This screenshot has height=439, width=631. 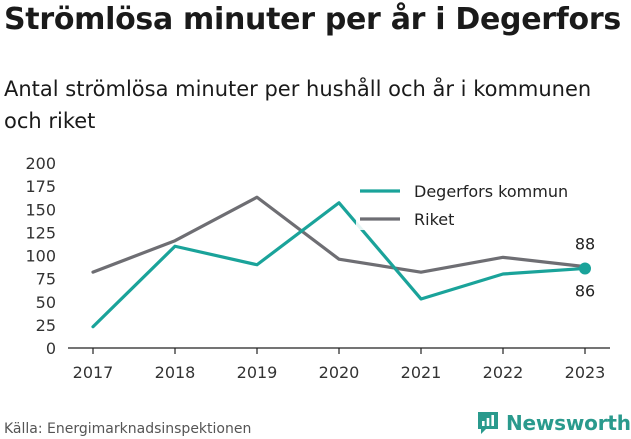 What do you see at coordinates (40, 256) in the screenshot?
I see `y-tick-label: 100` at bounding box center [40, 256].